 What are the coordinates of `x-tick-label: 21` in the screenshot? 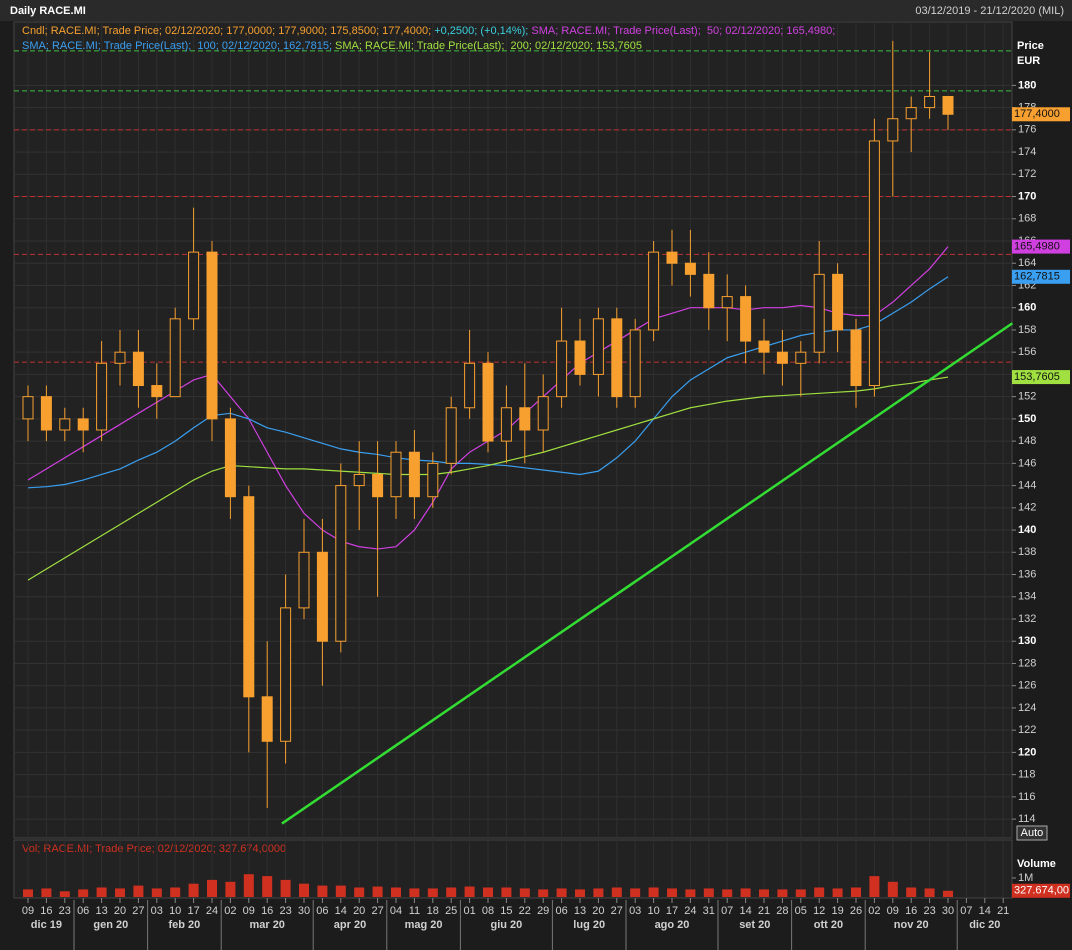 It's located at (1003, 911).